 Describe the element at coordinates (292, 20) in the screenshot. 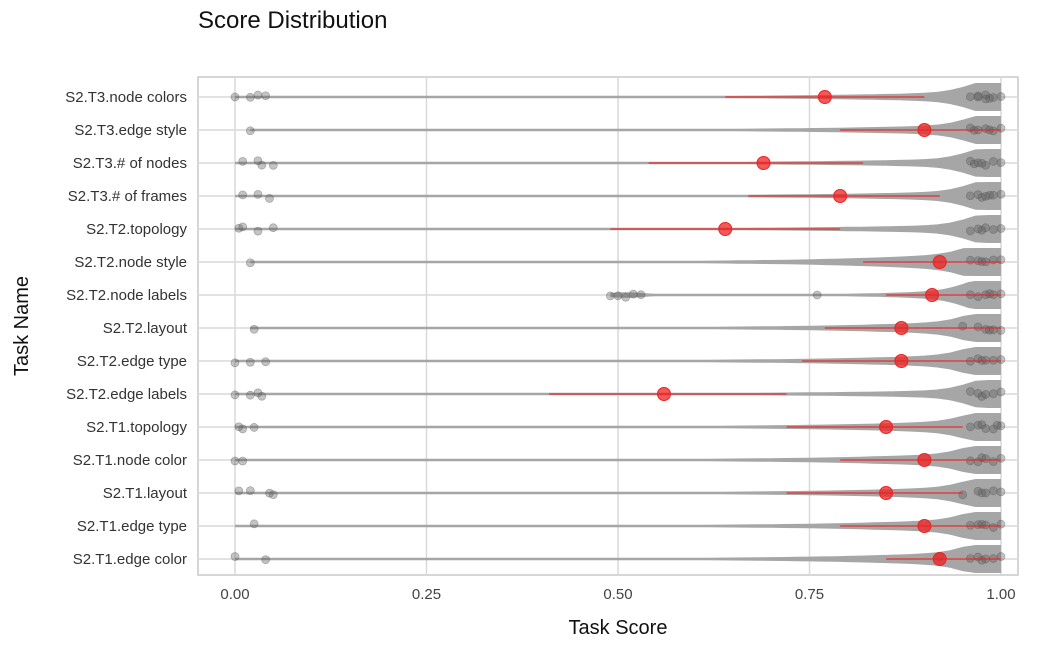

I see `chart-title: Score Distribution` at that location.